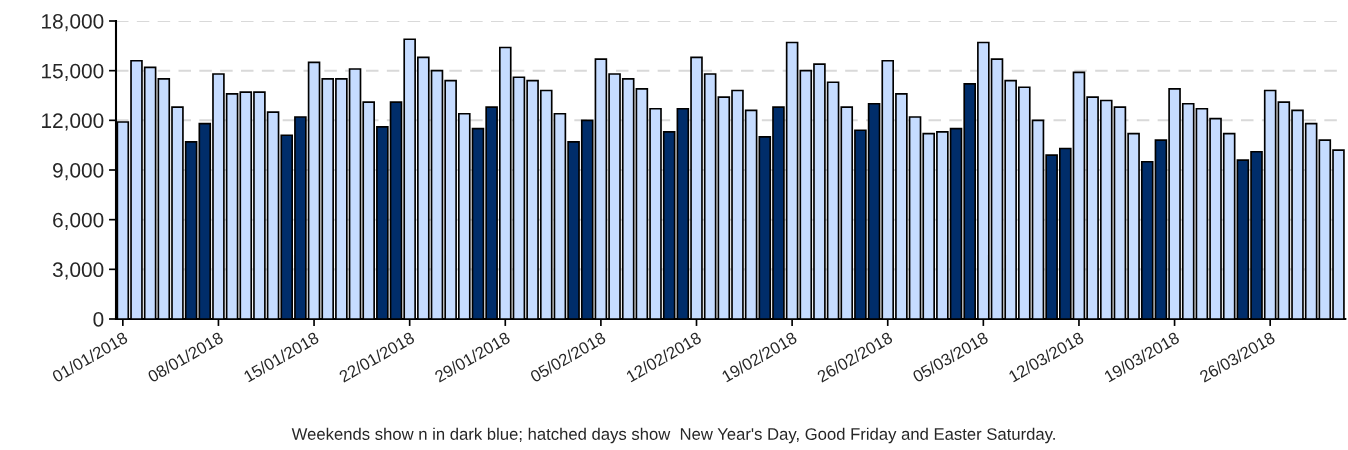 This screenshot has height=450, width=1348. I want to click on y-tick-label: 3,000, so click(78, 271).